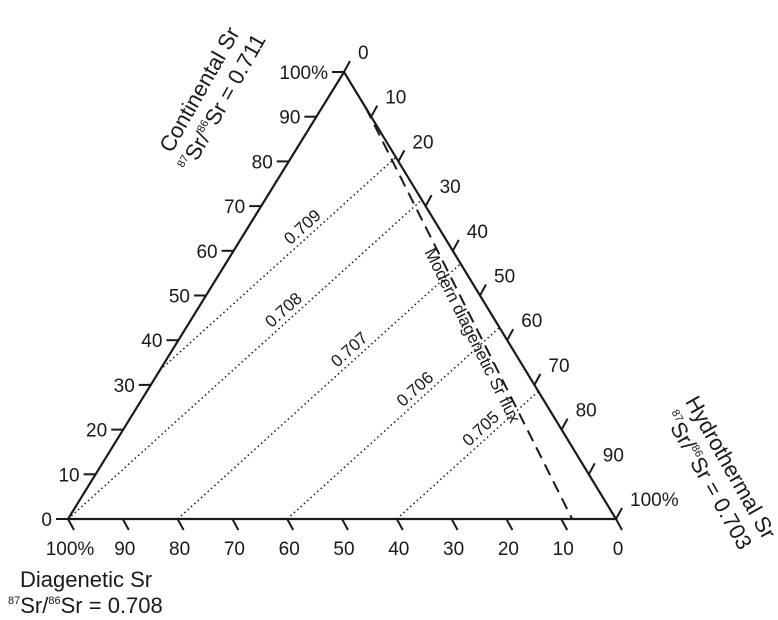 The height and width of the screenshot is (620, 778). Describe the element at coordinates (124, 386) in the screenshot. I see `left-axis-tick-label: 30` at that location.